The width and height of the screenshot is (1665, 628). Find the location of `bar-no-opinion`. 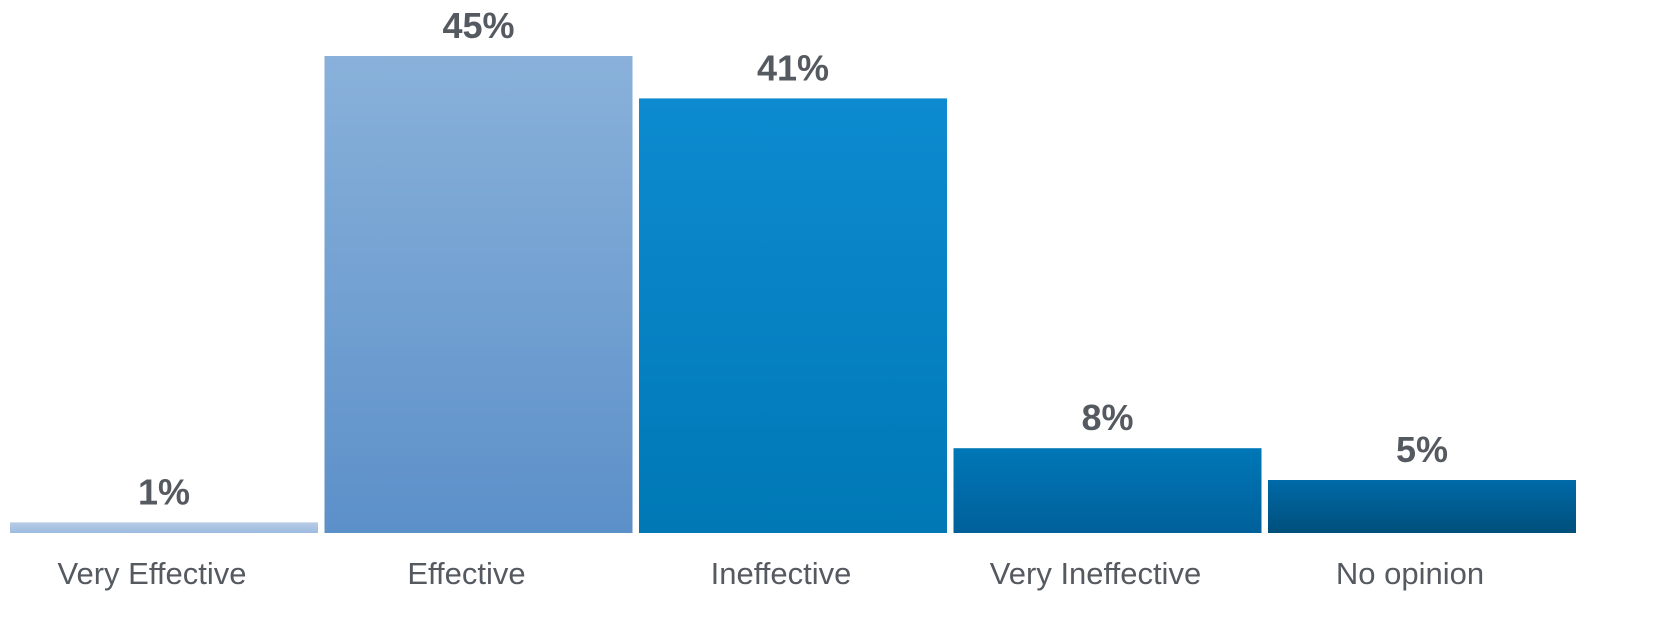

bar-no-opinion is located at coordinates (1422, 506).